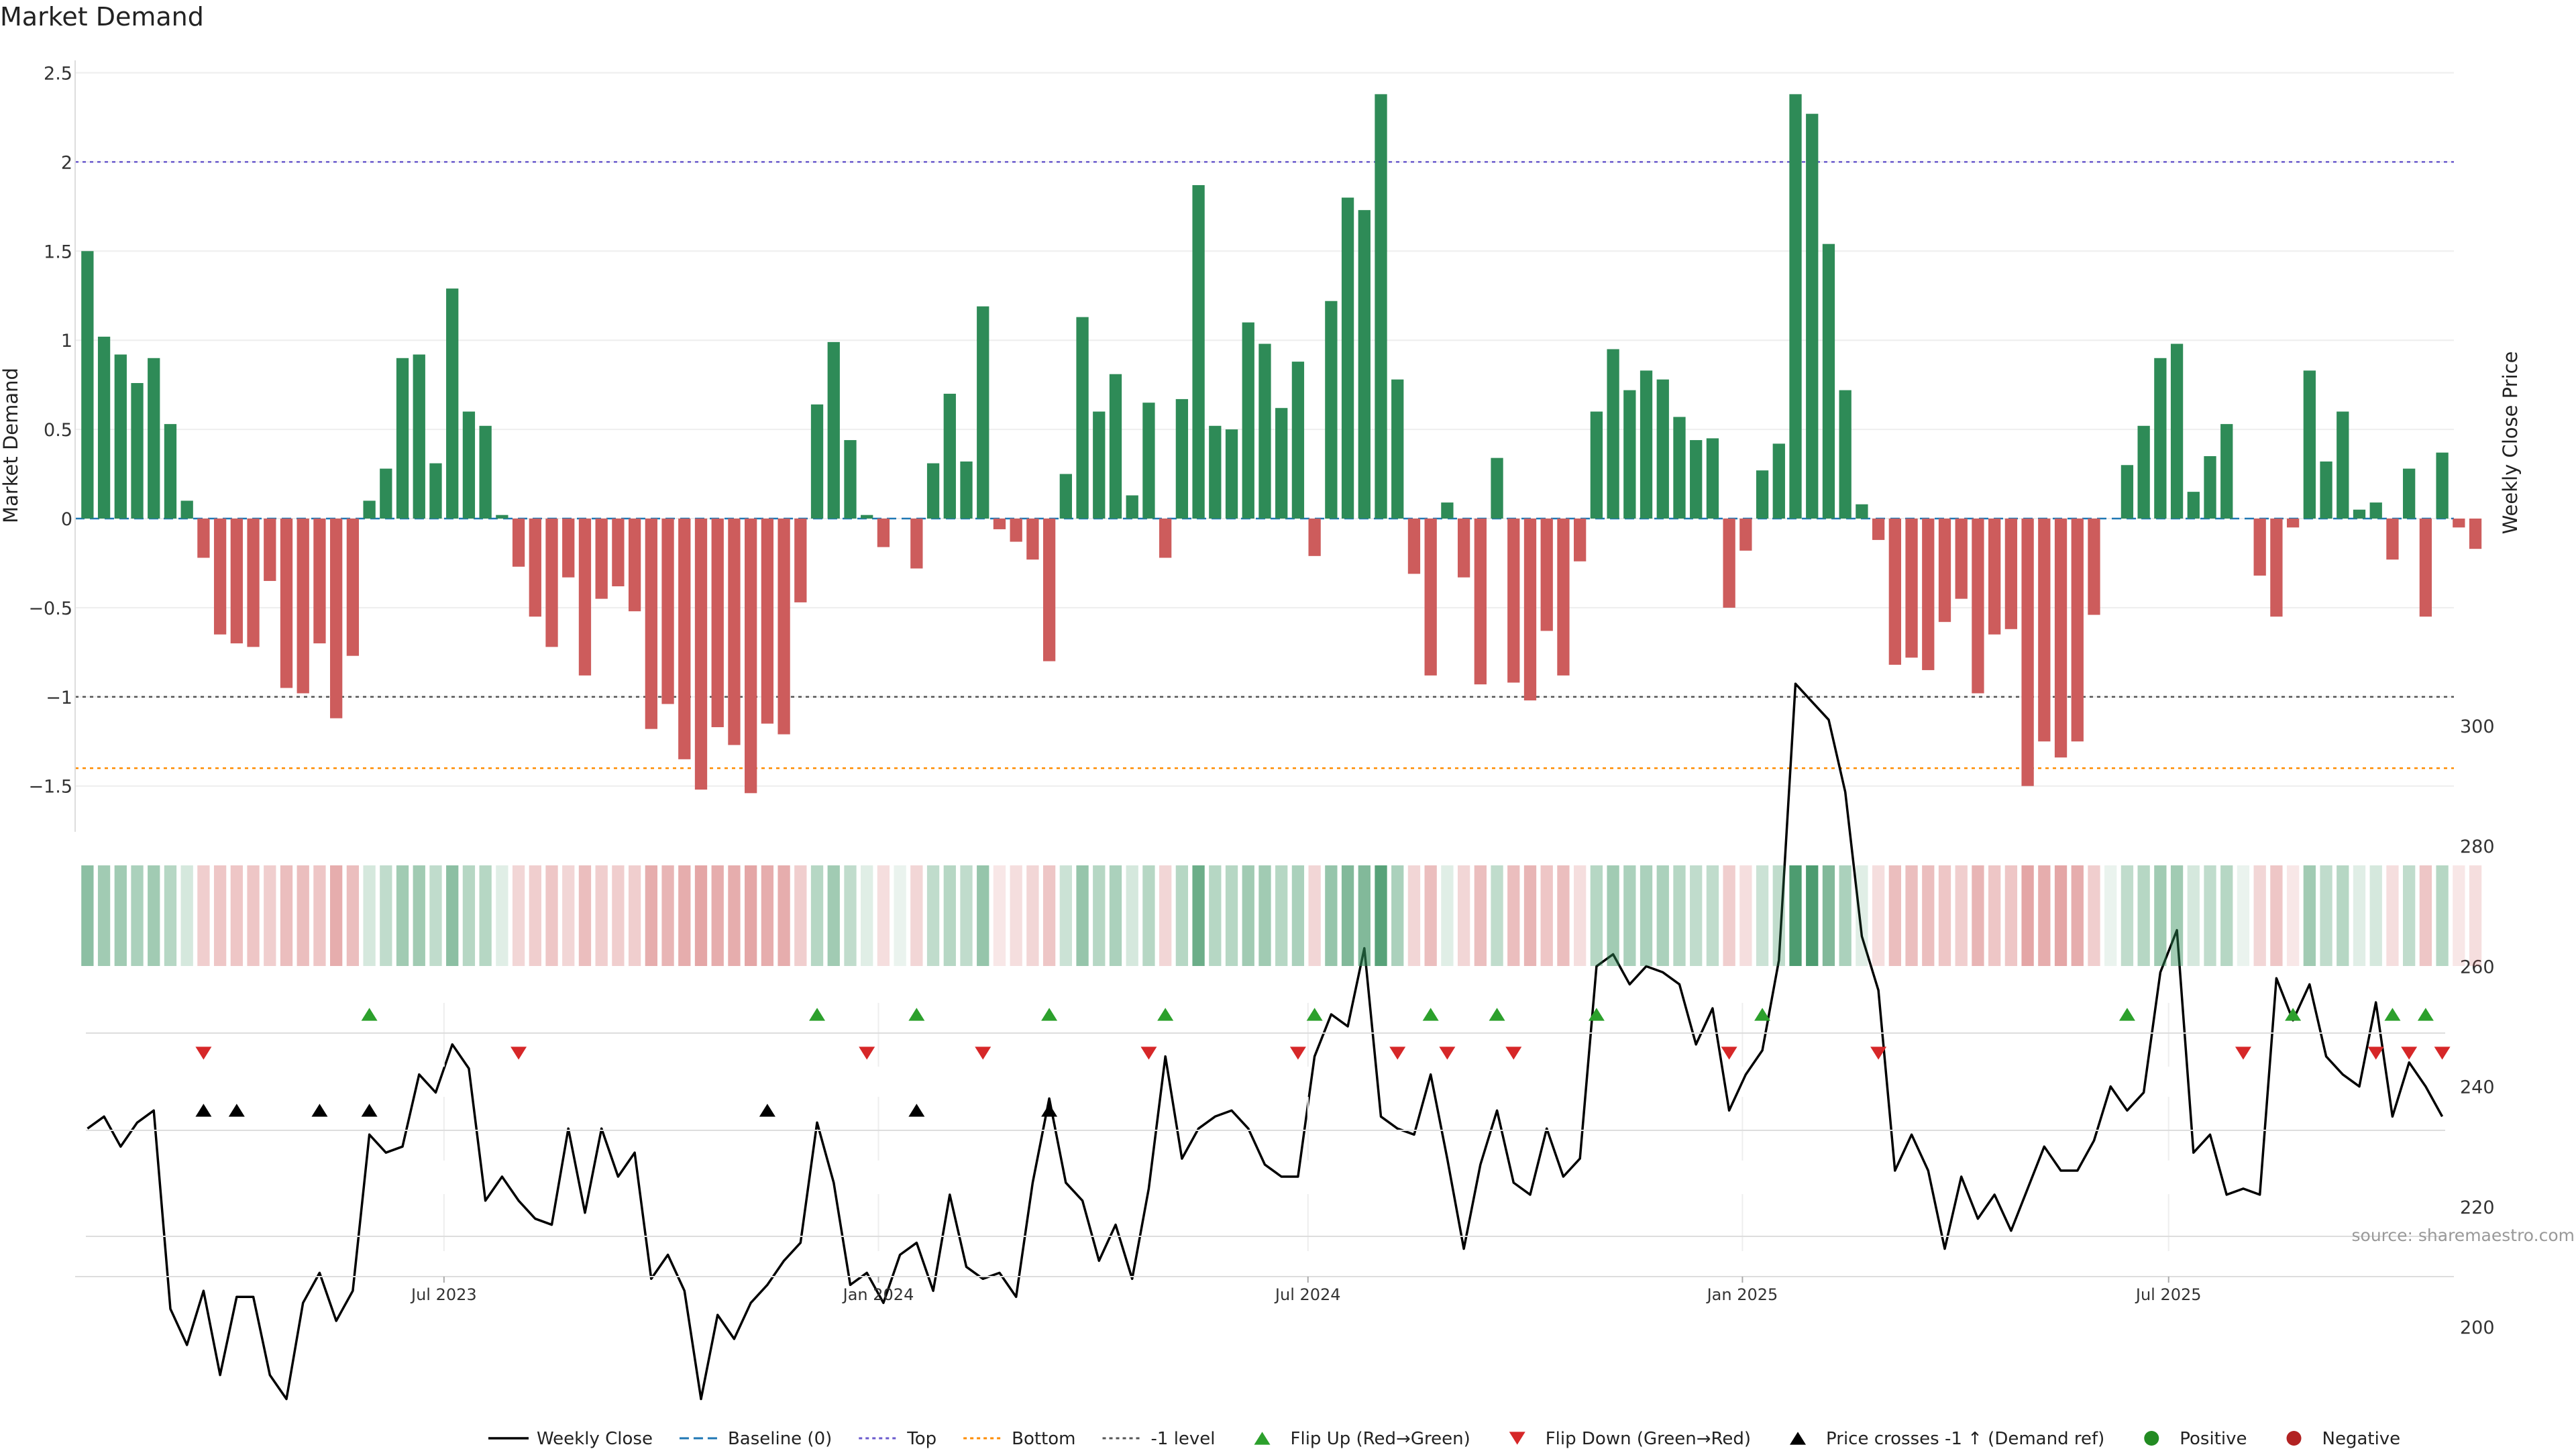 This screenshot has height=1449, width=2576. What do you see at coordinates (58, 74) in the screenshot?
I see `y-tick-label: 2.5` at bounding box center [58, 74].